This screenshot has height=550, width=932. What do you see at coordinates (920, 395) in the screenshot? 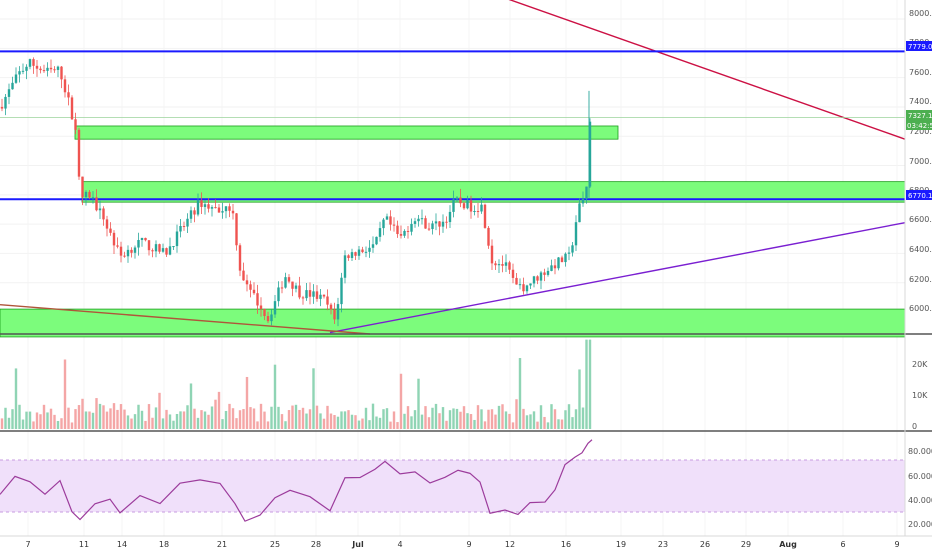
I see `volume-axis: 20K 10K 0` at bounding box center [920, 395].